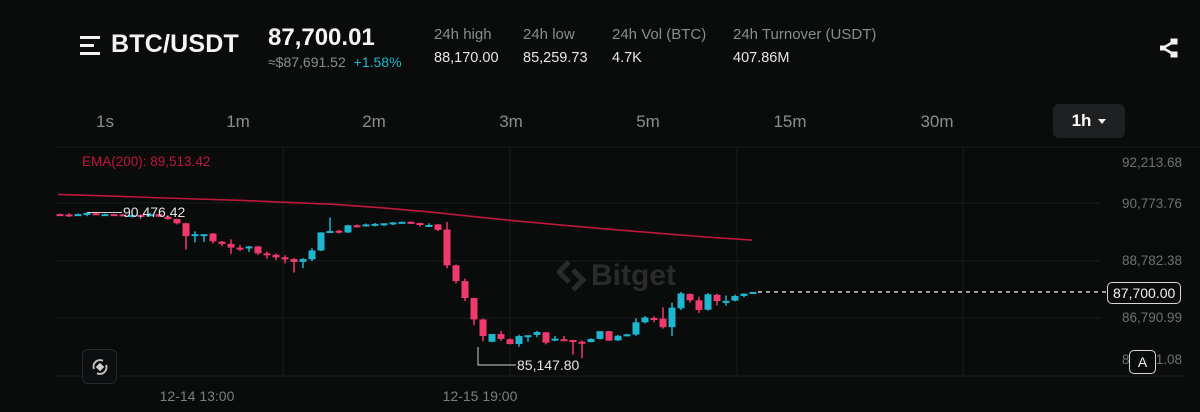 The height and width of the screenshot is (412, 1200). What do you see at coordinates (761, 58) in the screenshot?
I see `stat-value: 407.86M` at bounding box center [761, 58].